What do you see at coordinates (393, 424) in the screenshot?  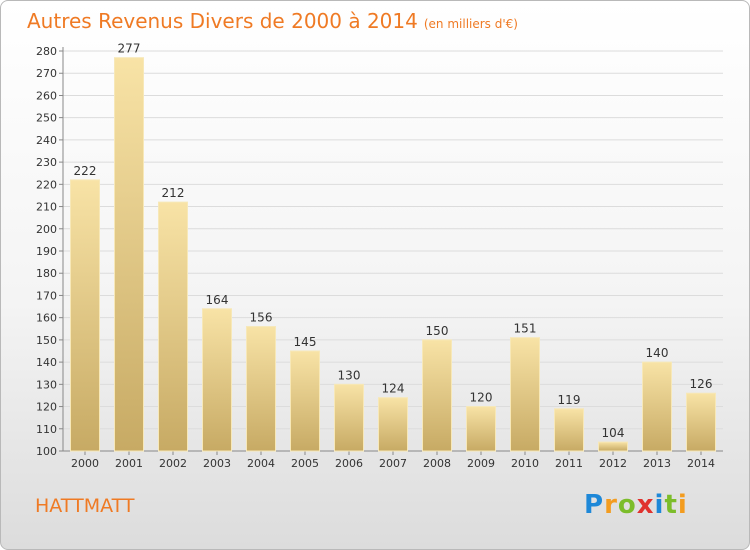 I see `bar-2007` at bounding box center [393, 424].